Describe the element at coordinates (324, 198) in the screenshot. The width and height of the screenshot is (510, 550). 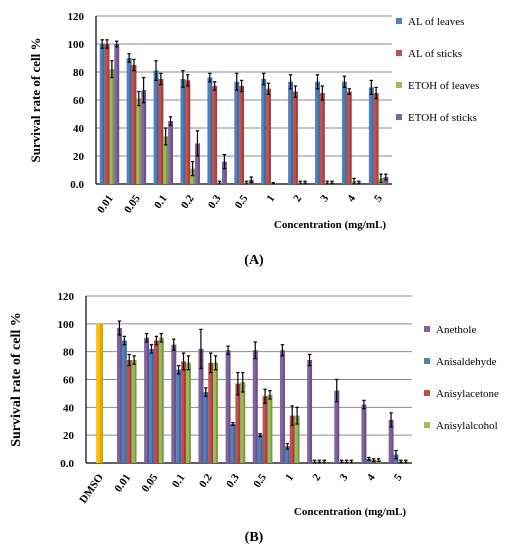
I see `x-tick-label: 3` at that location.